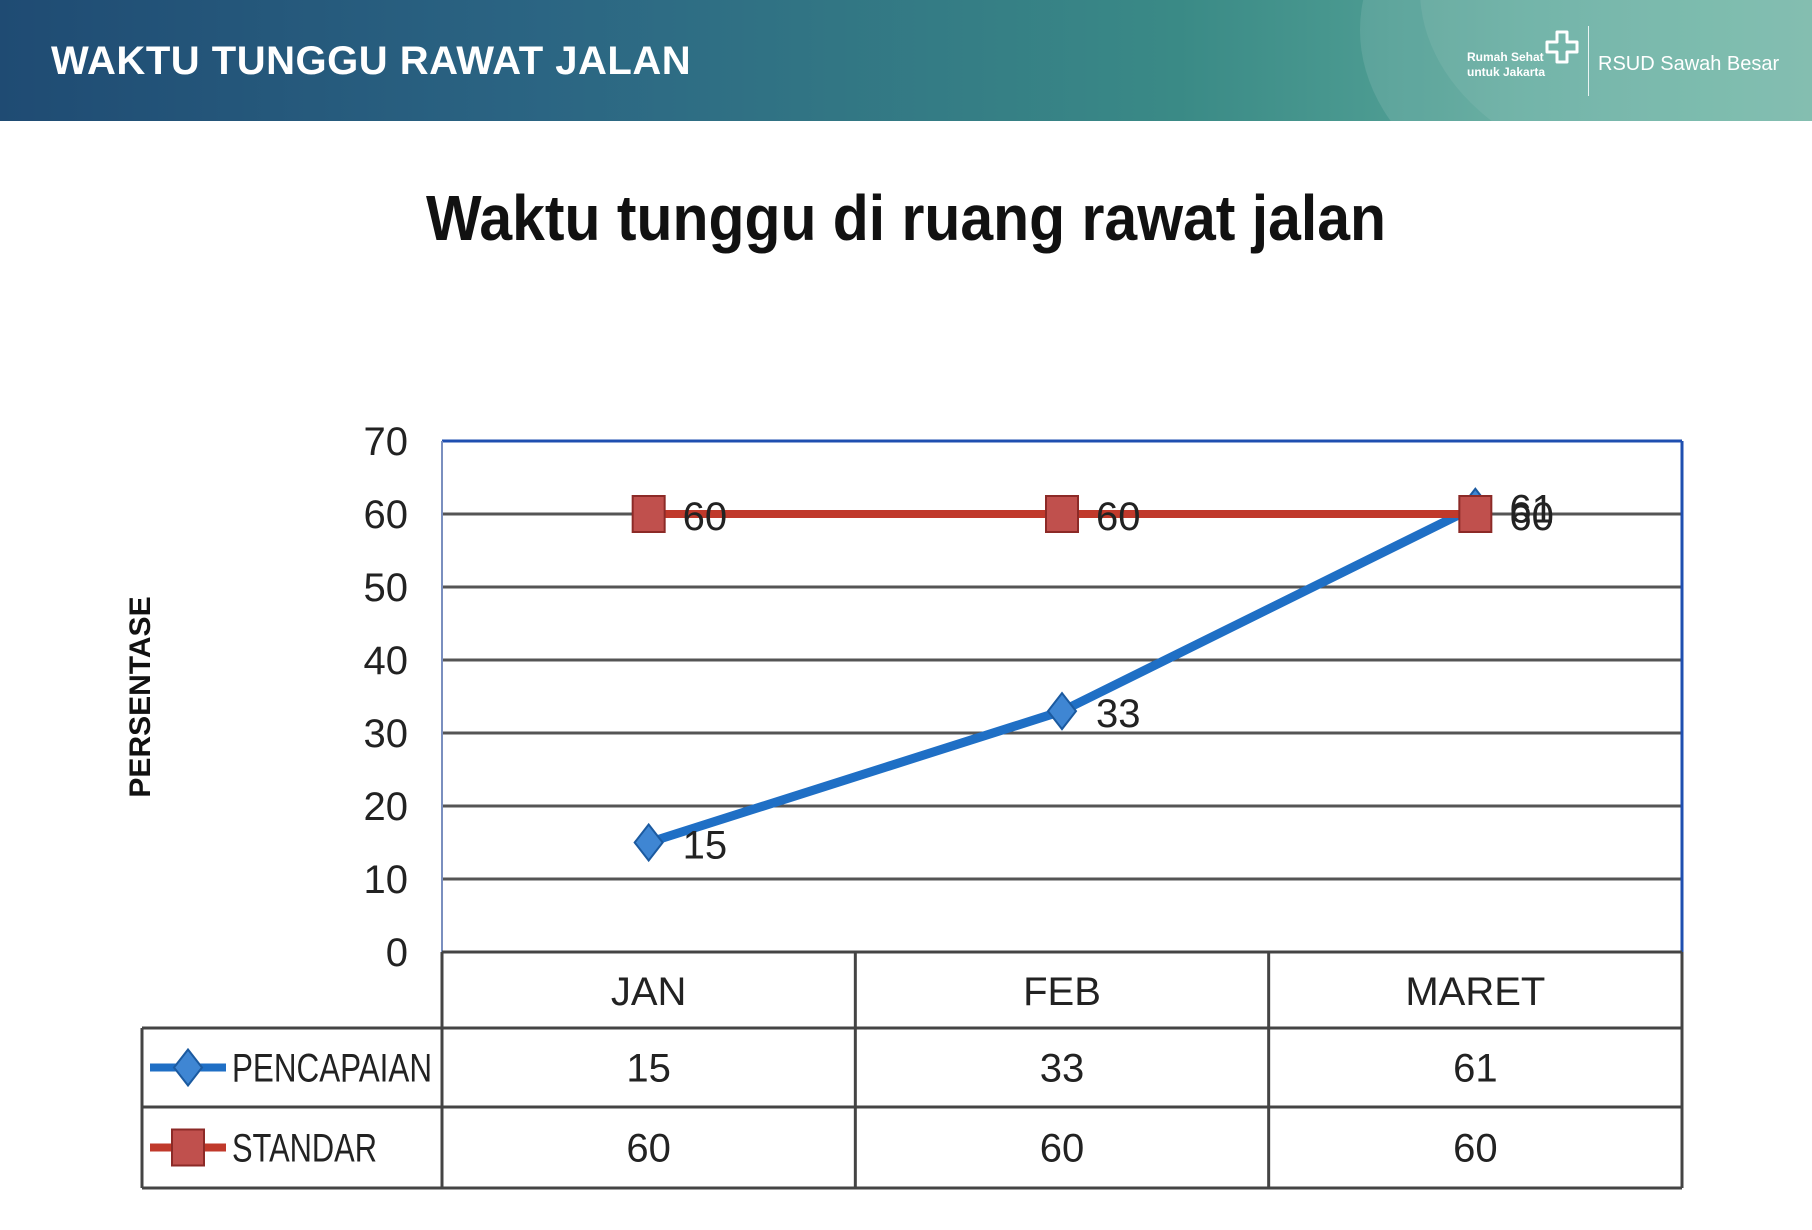 The width and height of the screenshot is (1812, 1230). I want to click on y-tick-label: 50, so click(386, 588).